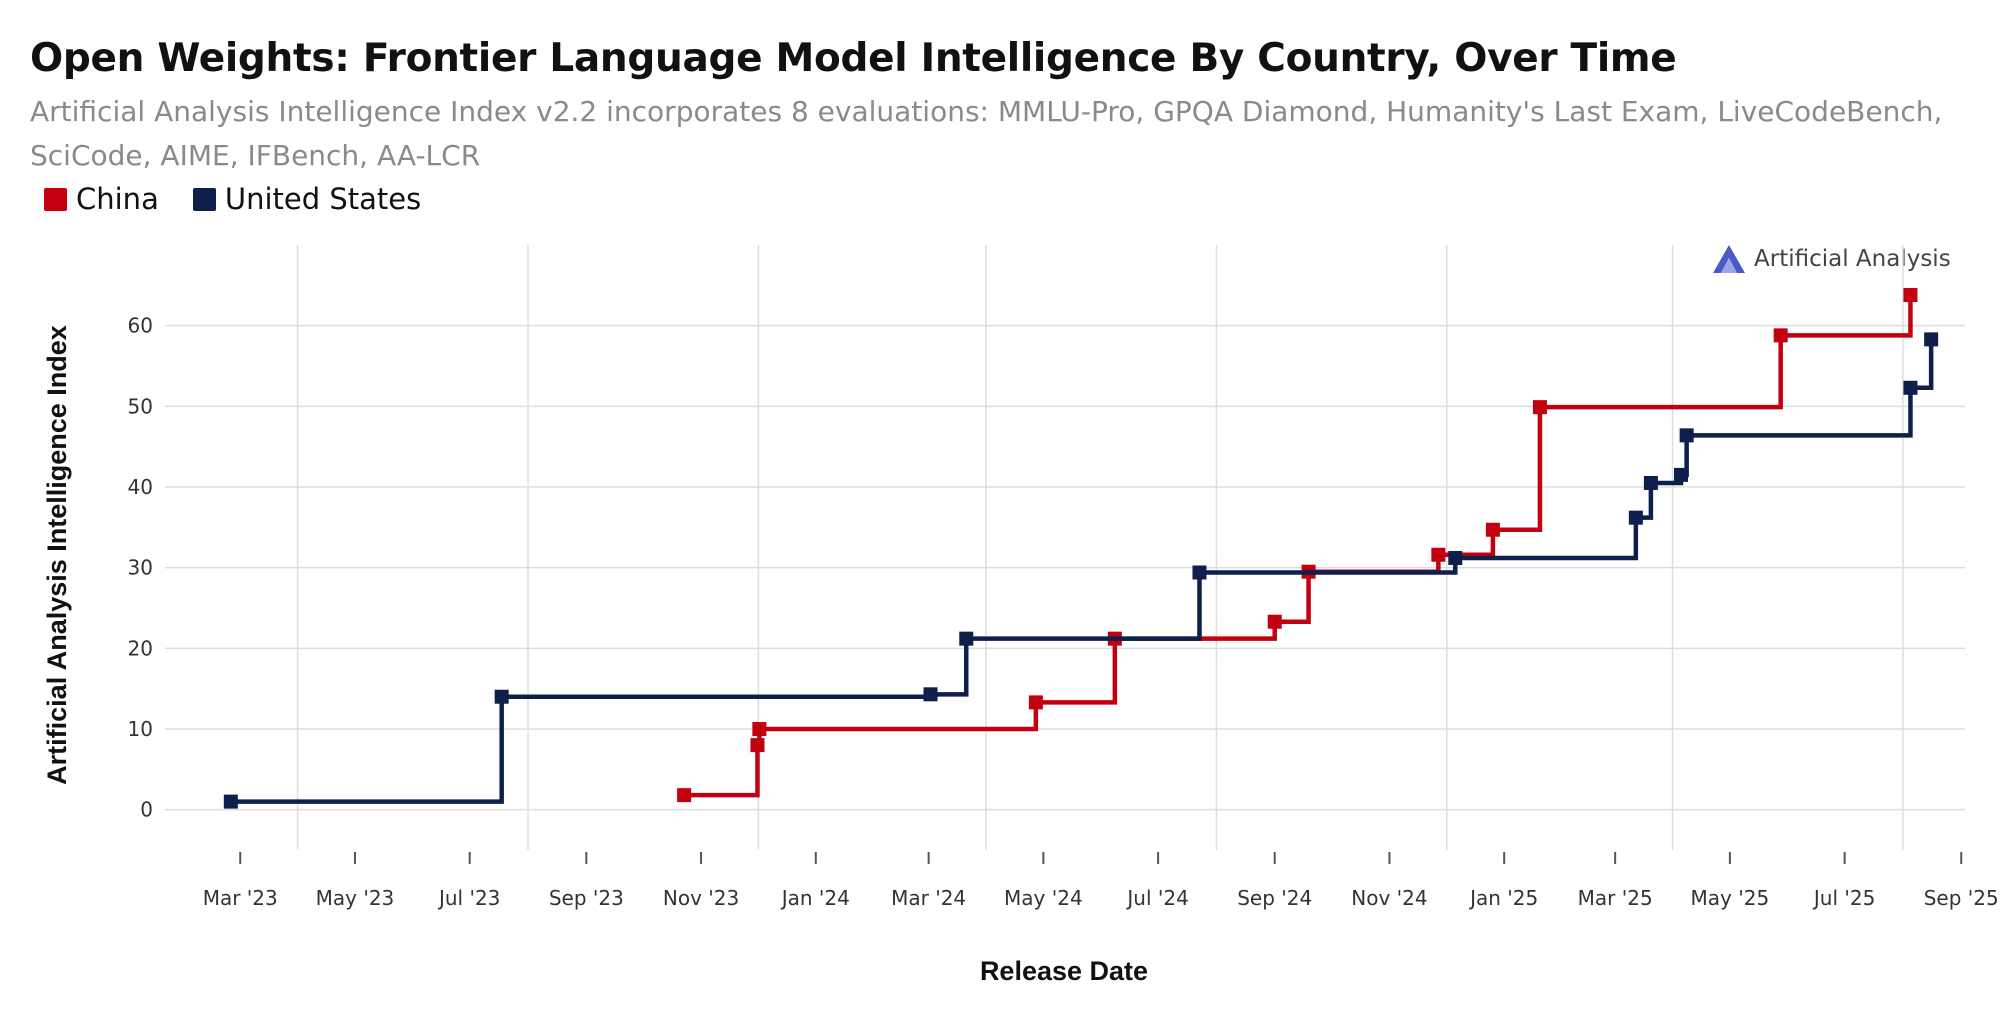 The height and width of the screenshot is (1021, 2000). Describe the element at coordinates (1043, 898) in the screenshot. I see `x-tick-label: May '24` at that location.